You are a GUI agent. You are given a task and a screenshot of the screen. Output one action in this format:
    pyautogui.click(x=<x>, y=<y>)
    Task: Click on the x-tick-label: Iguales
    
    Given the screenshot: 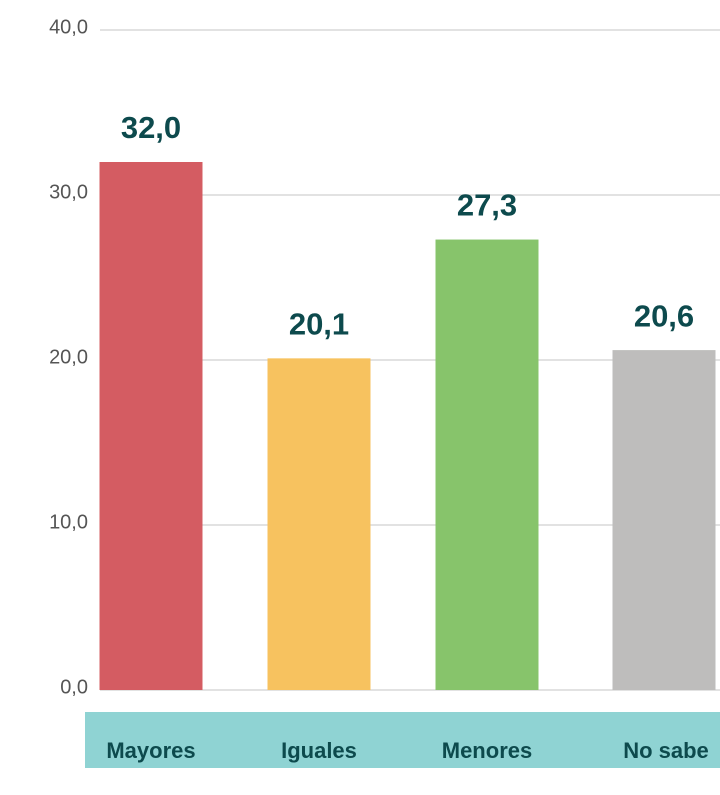 What is the action you would take?
    pyautogui.click(x=319, y=750)
    